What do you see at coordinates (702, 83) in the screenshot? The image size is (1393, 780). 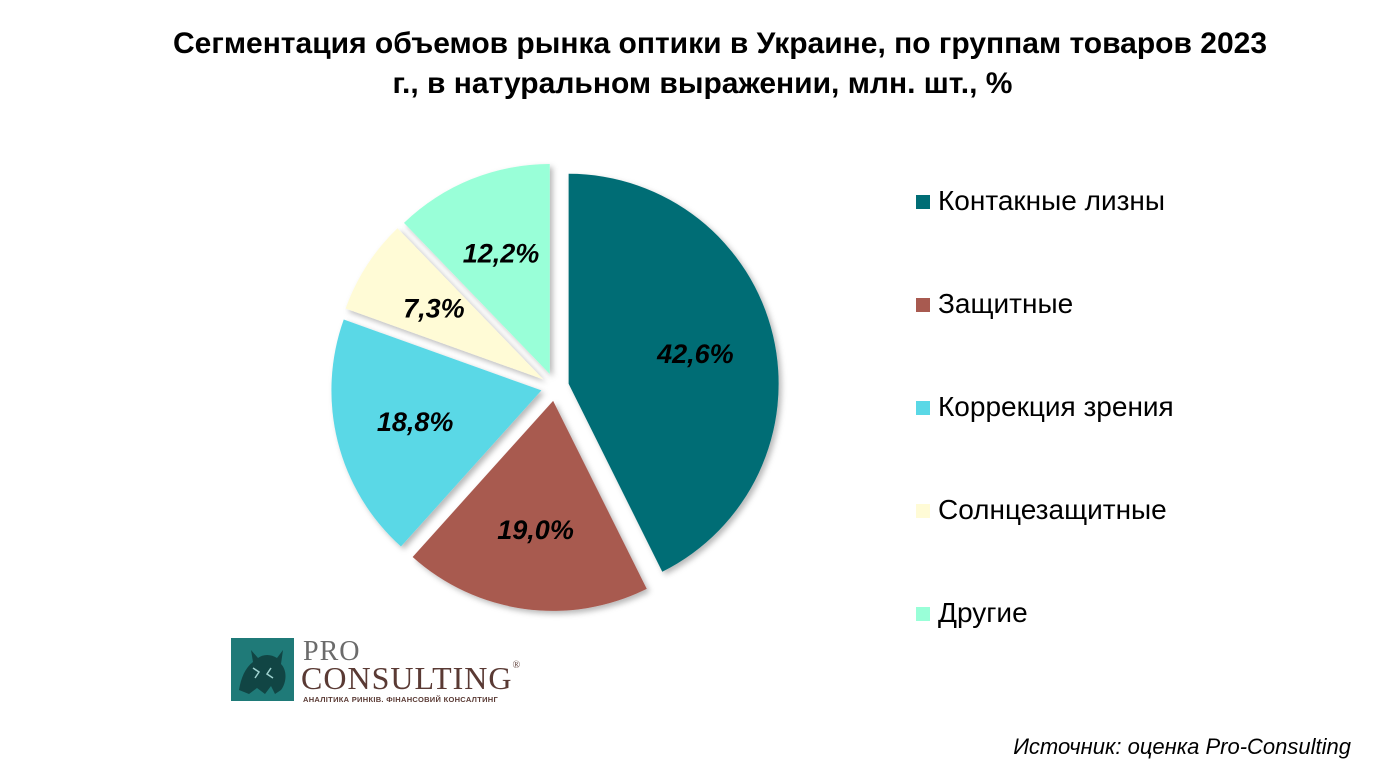 I see `chart-title-line-2: г., в натуральном выражении, млн. шт., %` at bounding box center [702, 83].